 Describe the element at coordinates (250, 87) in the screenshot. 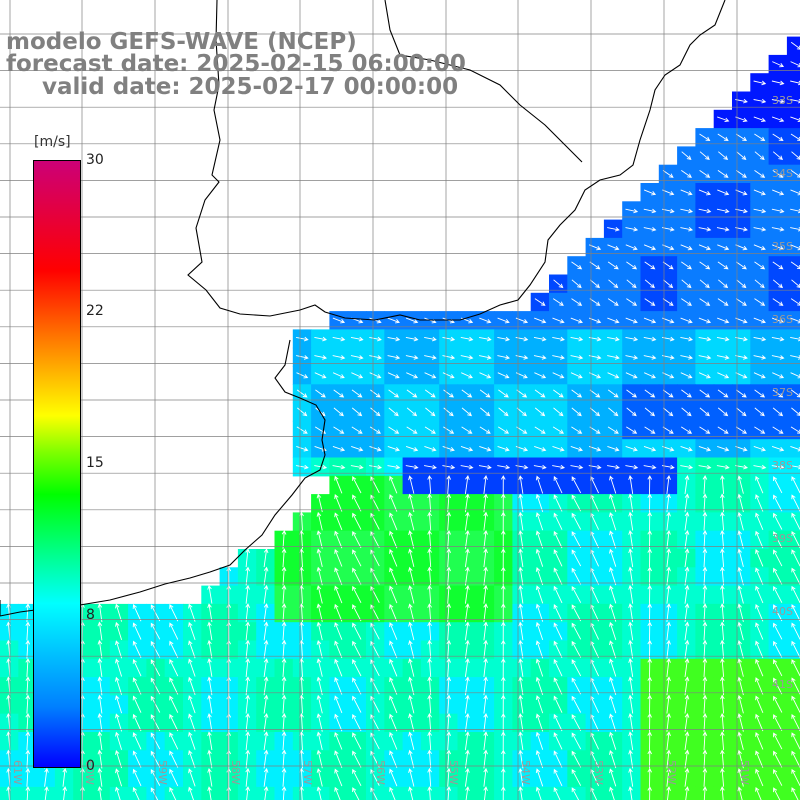

I see `valid-date: valid date: 2025-02-17 00:00:00` at that location.